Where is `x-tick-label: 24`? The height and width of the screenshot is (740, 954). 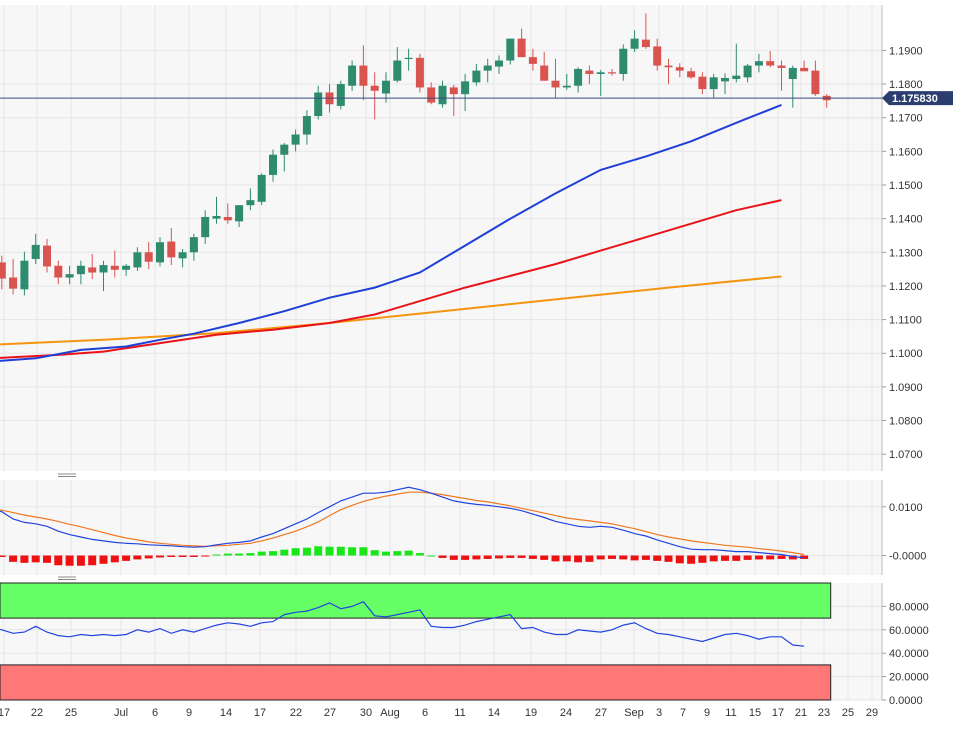 x-tick-label: 24 is located at coordinates (566, 713).